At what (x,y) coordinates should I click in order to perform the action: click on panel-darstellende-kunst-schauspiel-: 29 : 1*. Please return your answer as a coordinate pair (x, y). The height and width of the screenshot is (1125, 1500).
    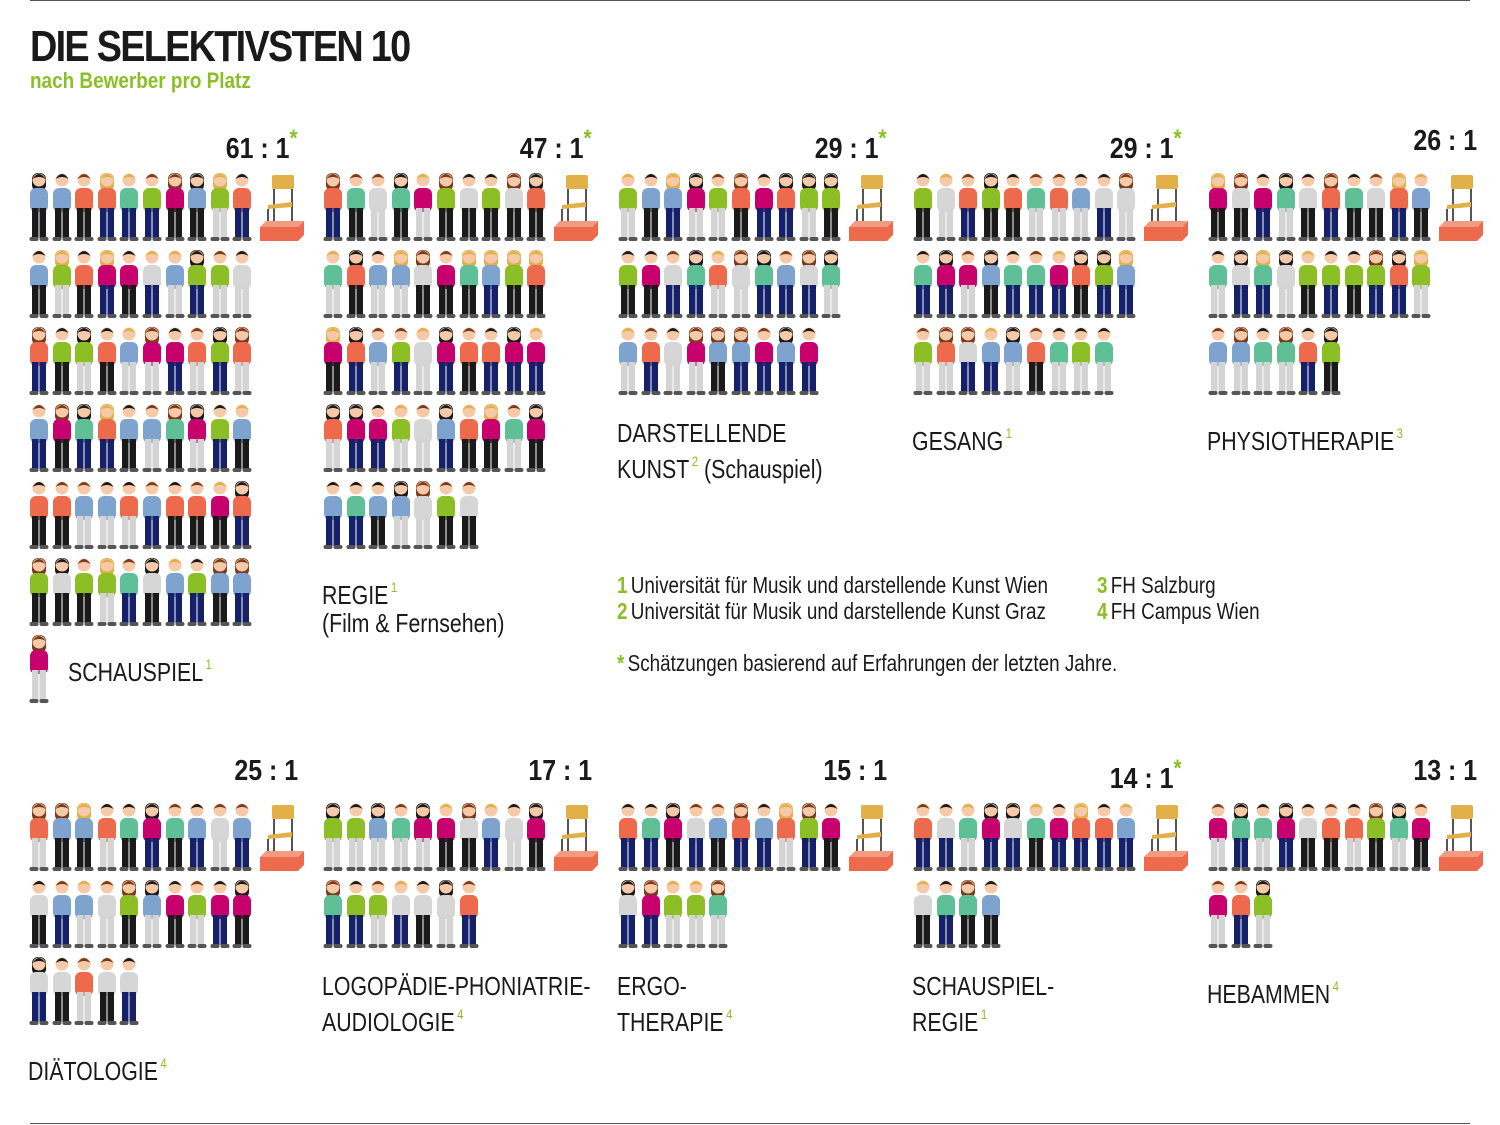
    Looking at the image, I should click on (764, 304).